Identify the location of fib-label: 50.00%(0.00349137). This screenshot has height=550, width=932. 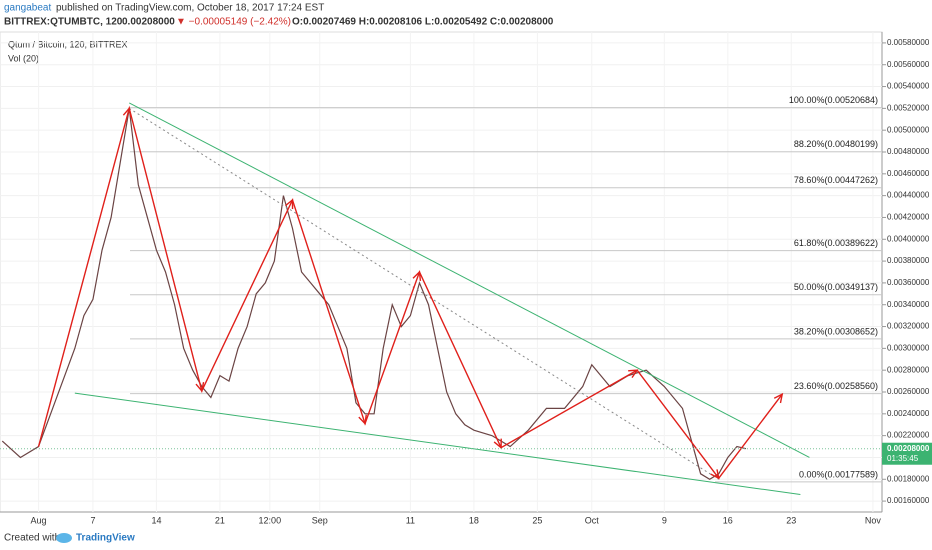
(836, 287).